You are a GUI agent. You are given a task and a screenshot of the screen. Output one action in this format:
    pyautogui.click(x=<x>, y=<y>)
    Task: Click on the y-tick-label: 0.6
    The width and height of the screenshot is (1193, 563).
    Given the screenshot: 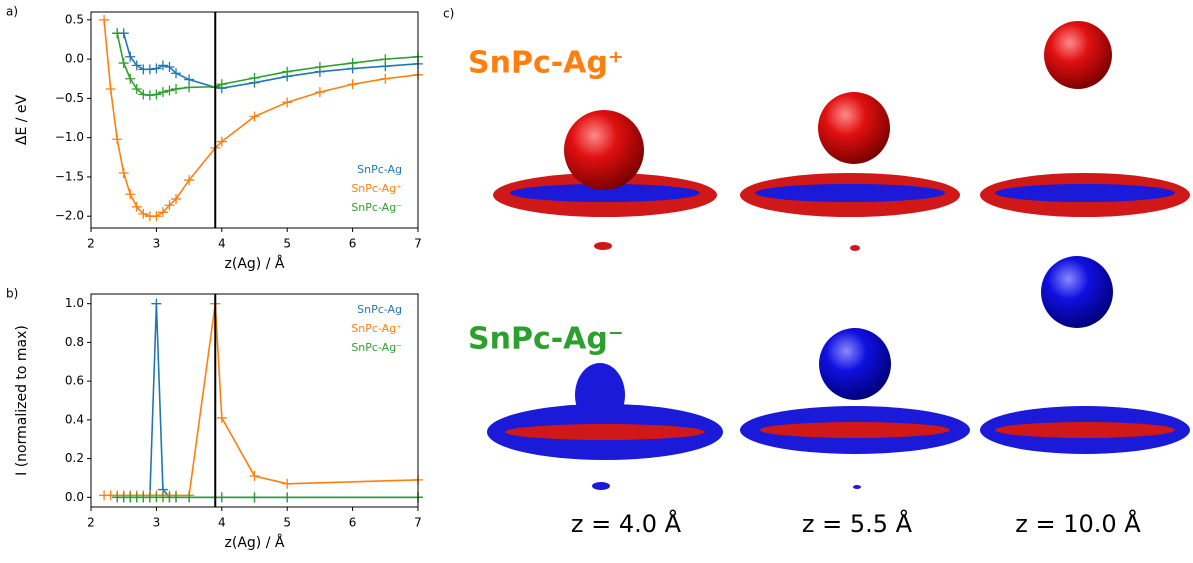 What is the action you would take?
    pyautogui.click(x=74, y=381)
    